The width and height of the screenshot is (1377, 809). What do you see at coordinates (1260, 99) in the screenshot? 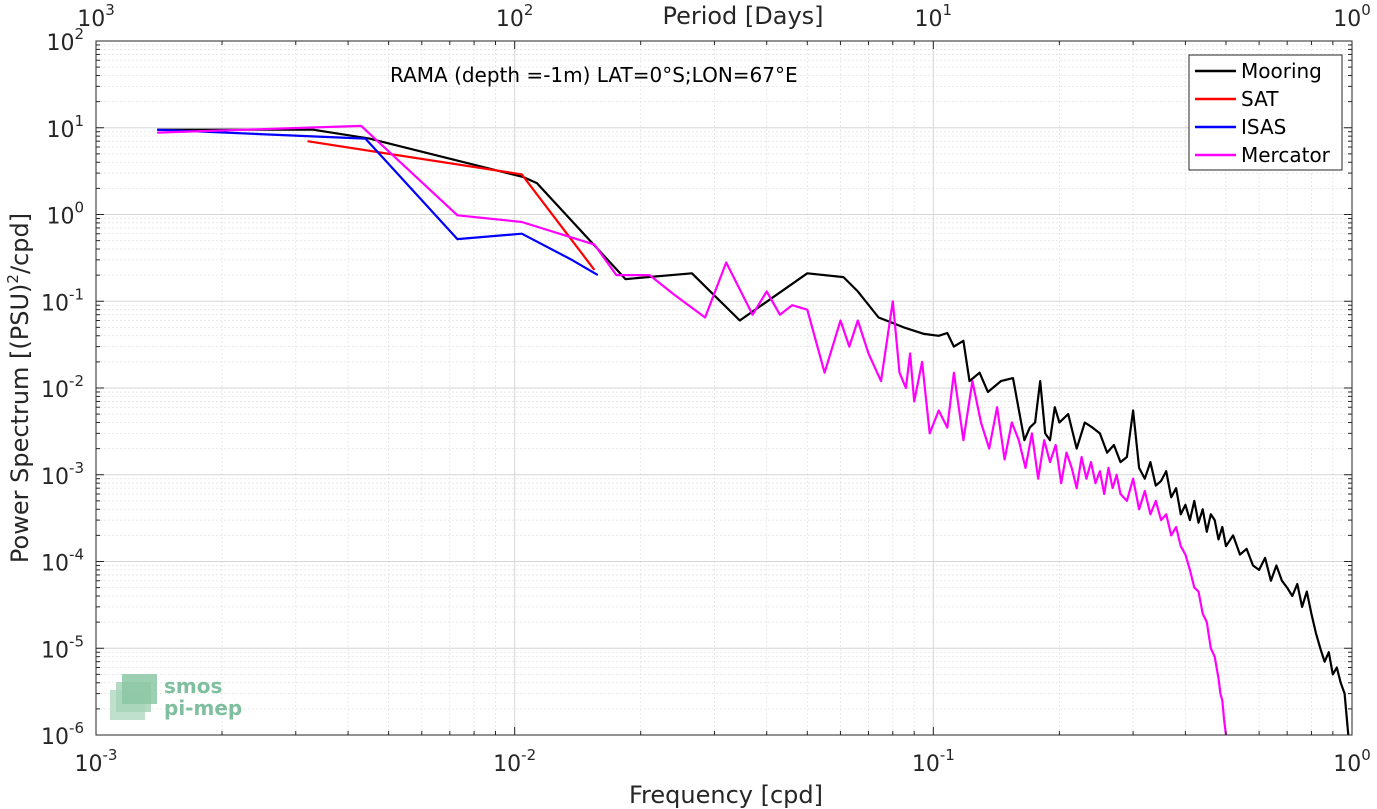
I see `legend-label-sat: SAT` at bounding box center [1260, 99].